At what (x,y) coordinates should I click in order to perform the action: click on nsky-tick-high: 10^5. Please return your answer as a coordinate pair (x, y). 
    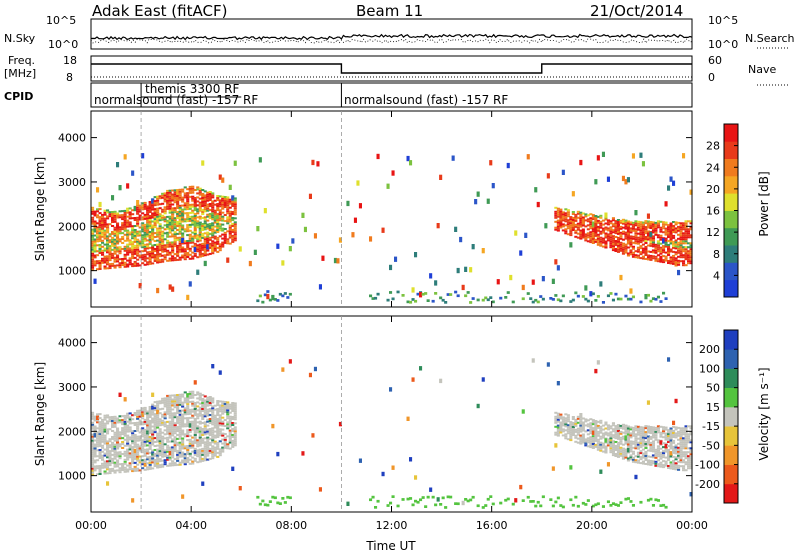
    Looking at the image, I should click on (61, 20).